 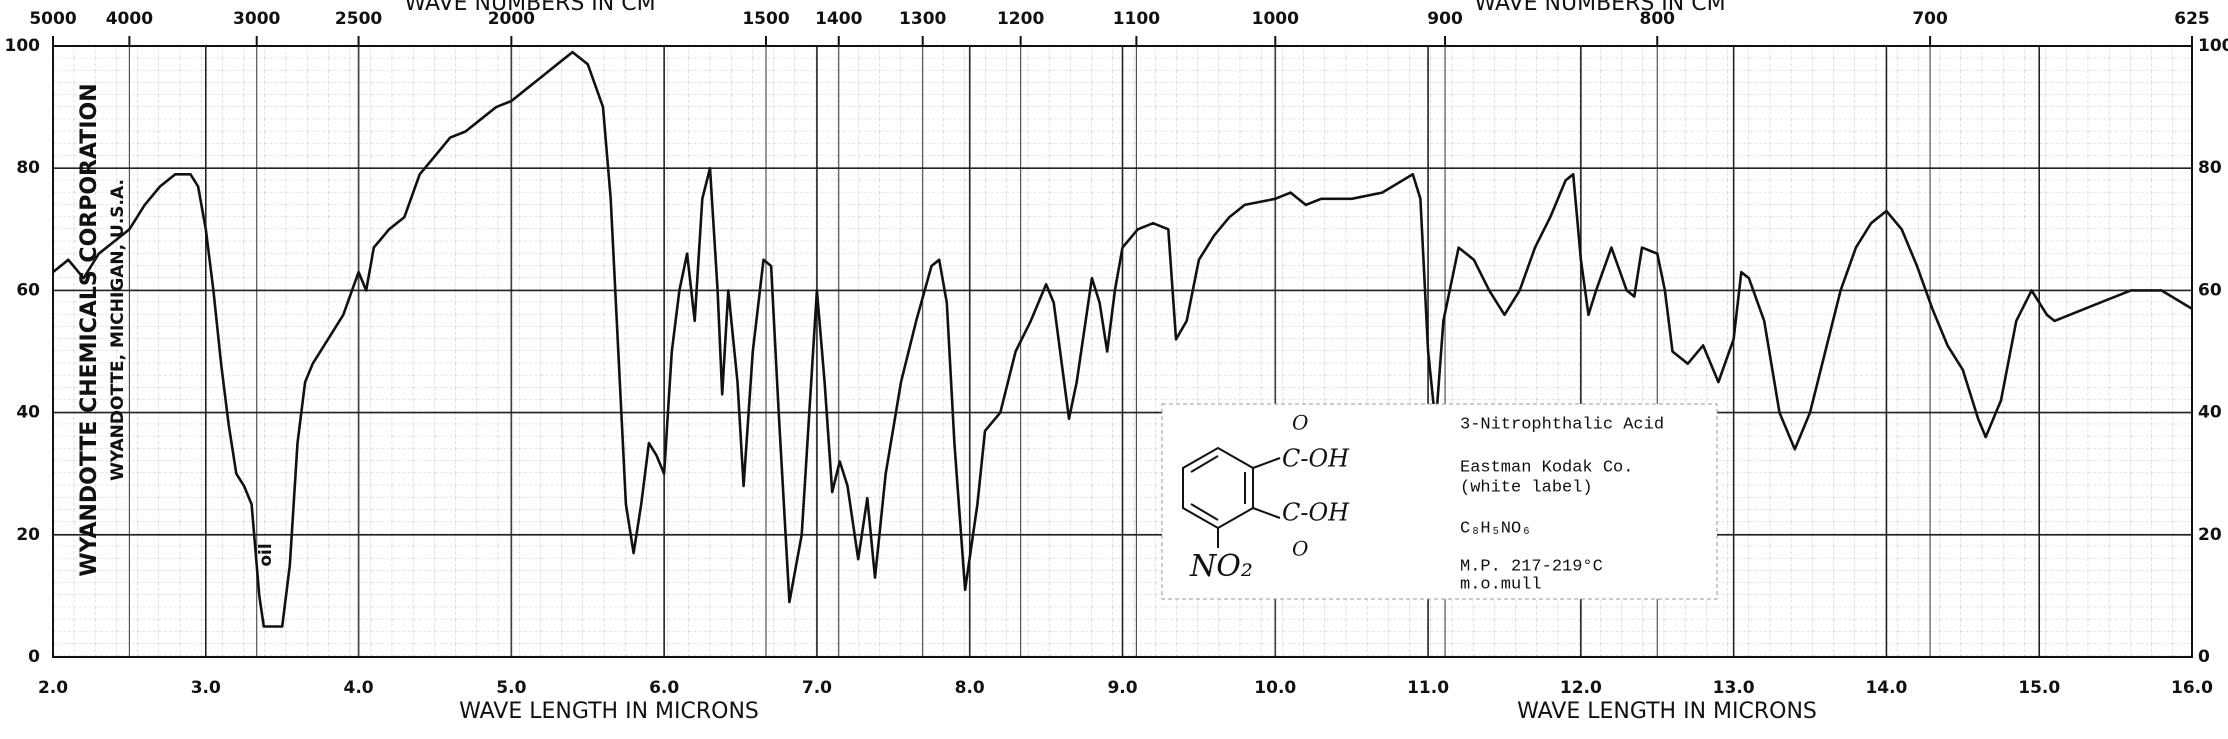 I want to click on x-tick-label: 2.0, so click(x=53, y=688).